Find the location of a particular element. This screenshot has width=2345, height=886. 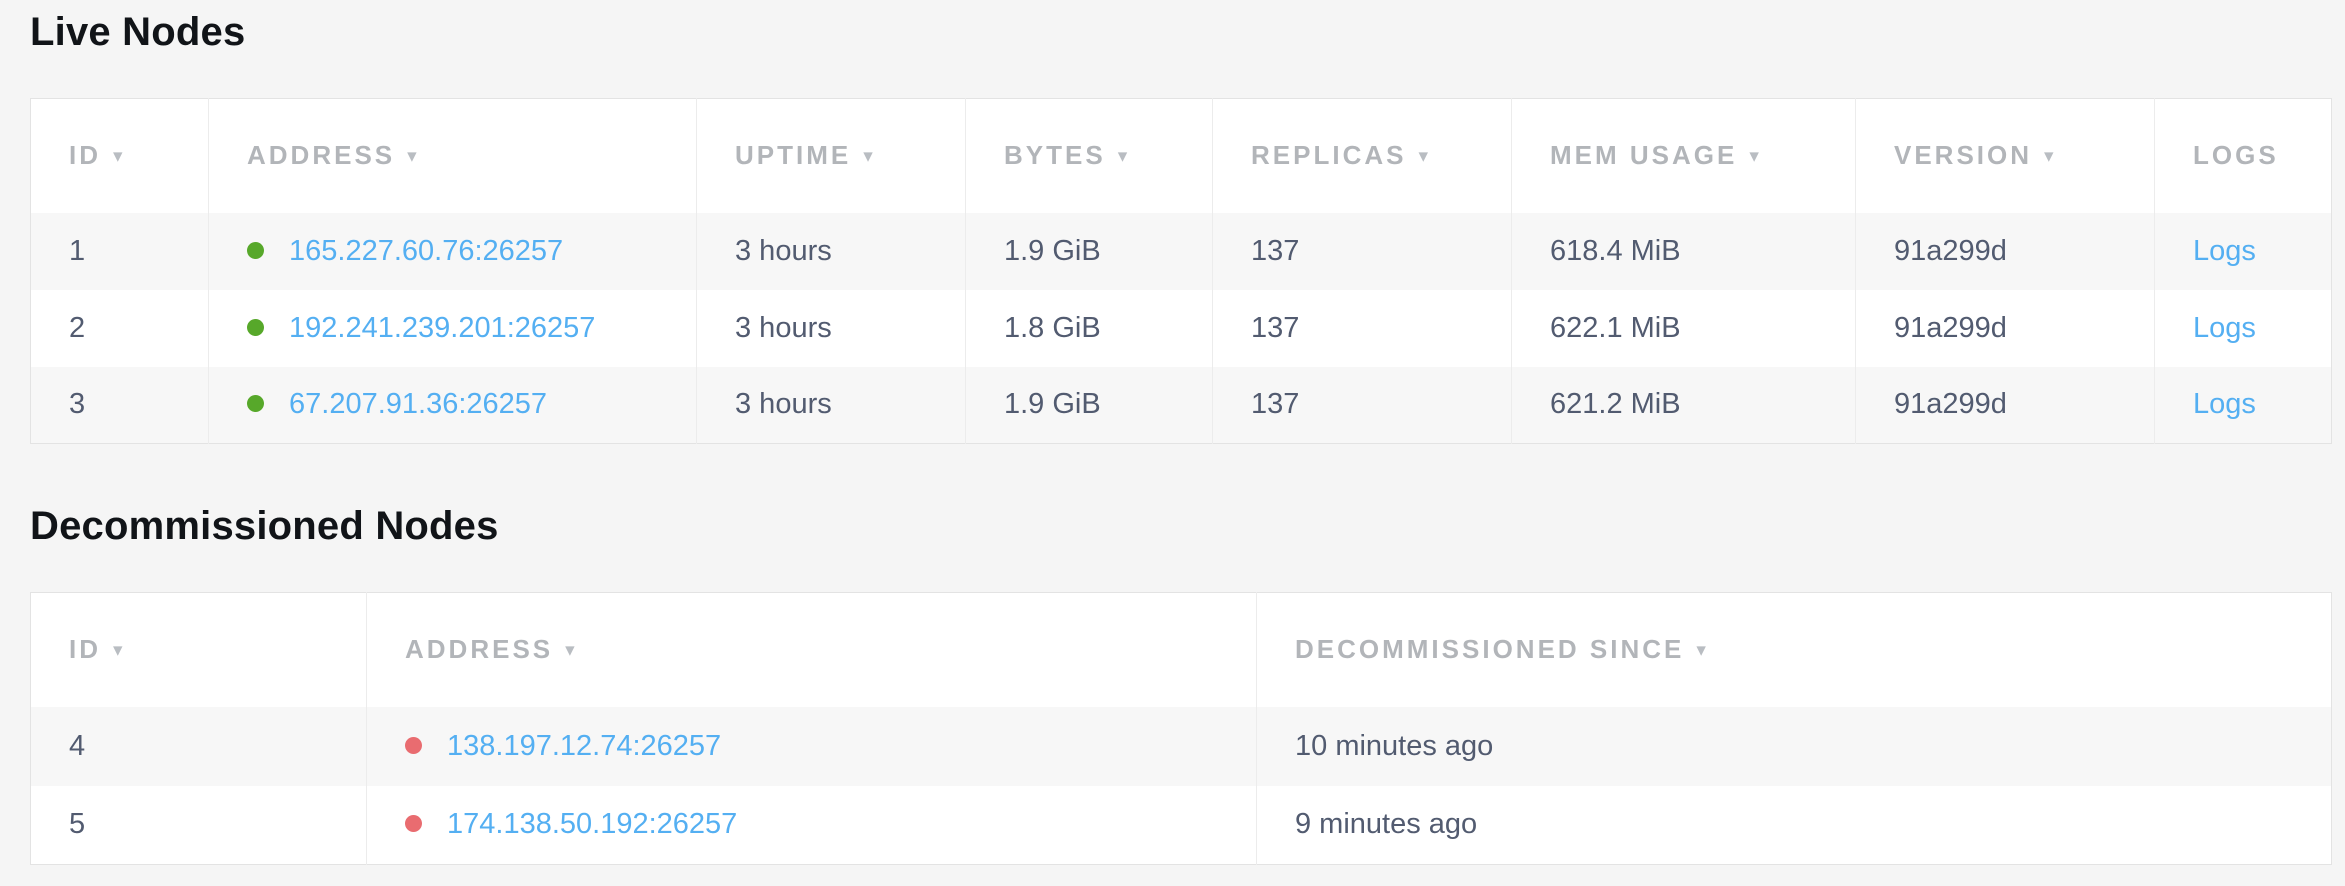

col-header-mem-usage: MEM USAGE ▾ is located at coordinates (1683, 155).